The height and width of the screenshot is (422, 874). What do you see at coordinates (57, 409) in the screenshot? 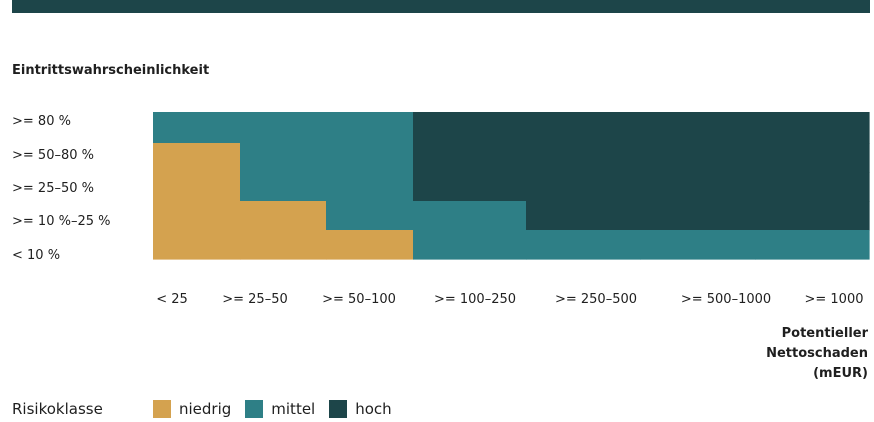
I see `legend-title: Risikoklasse` at bounding box center [57, 409].